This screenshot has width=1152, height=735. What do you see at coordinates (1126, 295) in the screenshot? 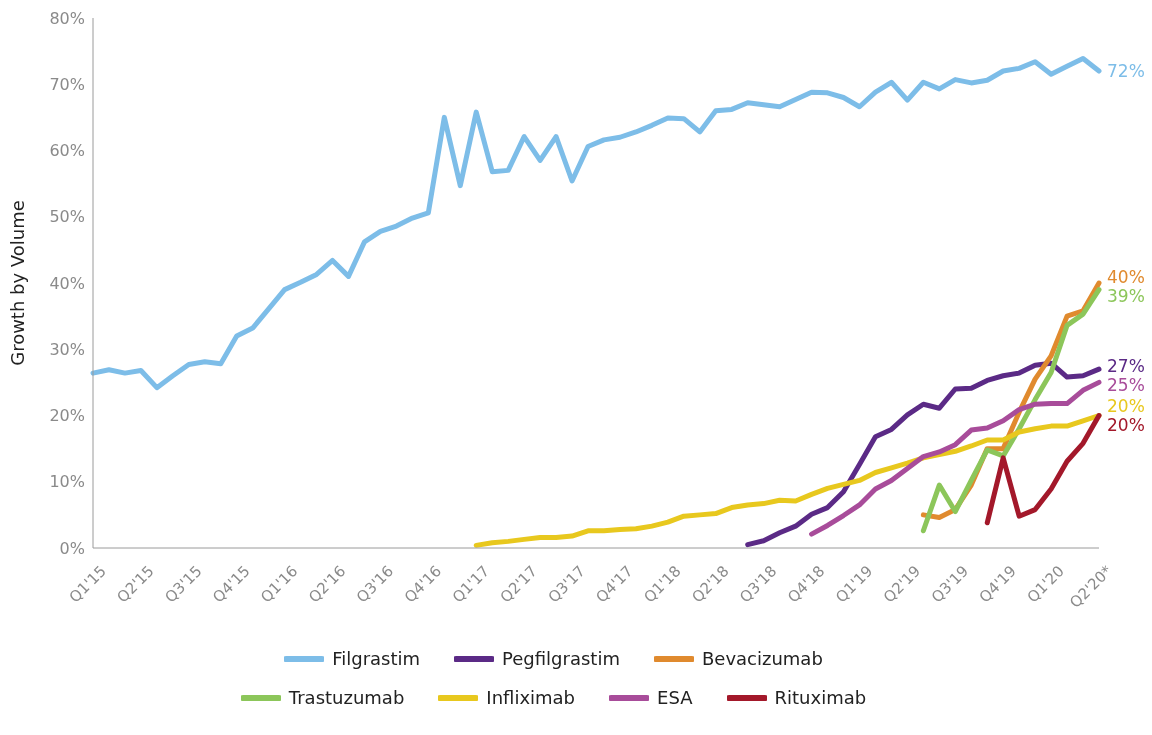
I see `data-label: 39%` at bounding box center [1126, 295].